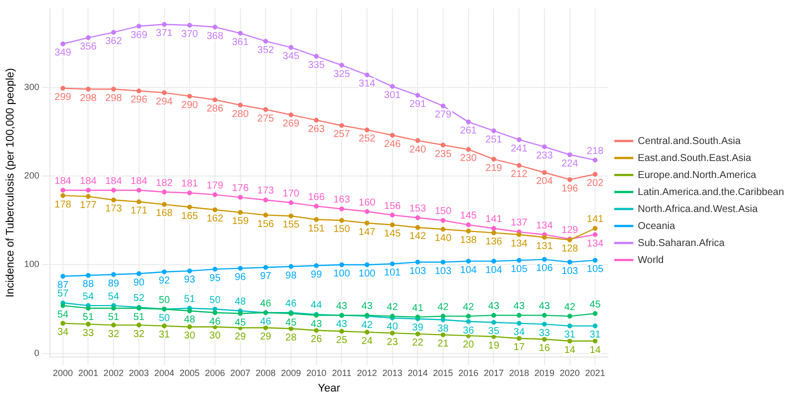  Describe the element at coordinates (316, 274) in the screenshot. I see `data-label: 99` at that location.